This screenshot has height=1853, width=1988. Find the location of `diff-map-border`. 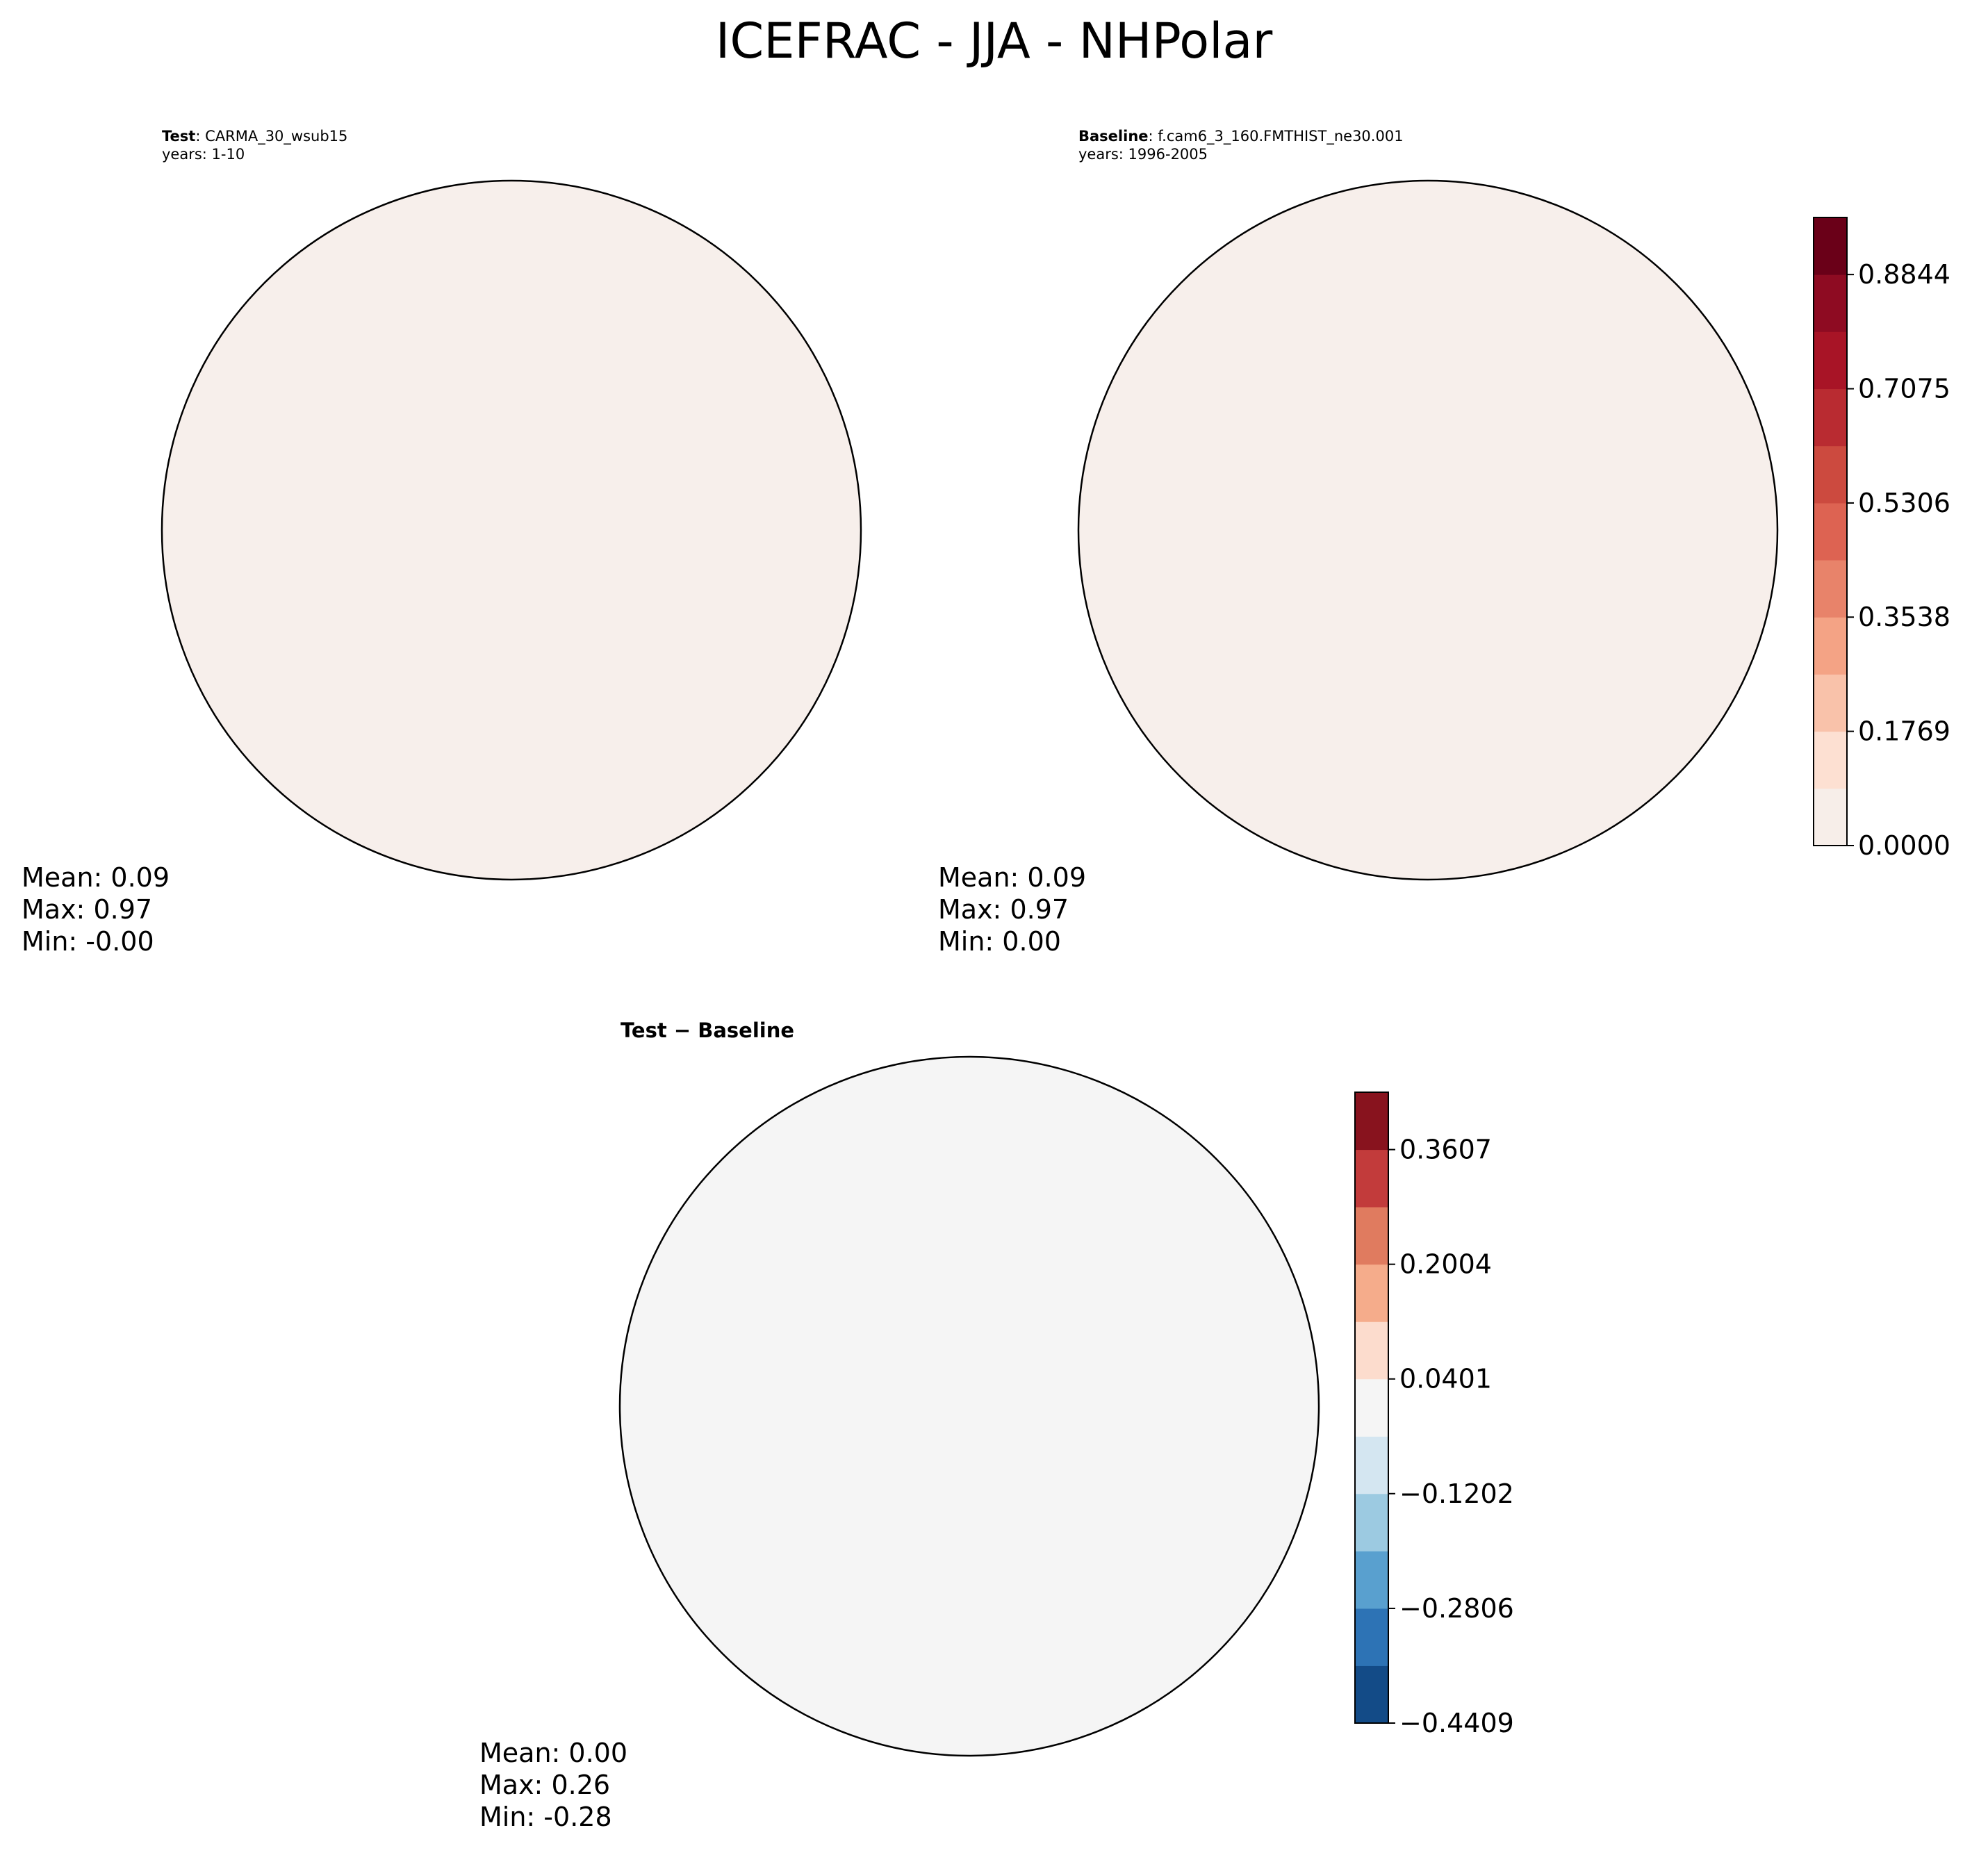

diff-map-border is located at coordinates (969, 1406).